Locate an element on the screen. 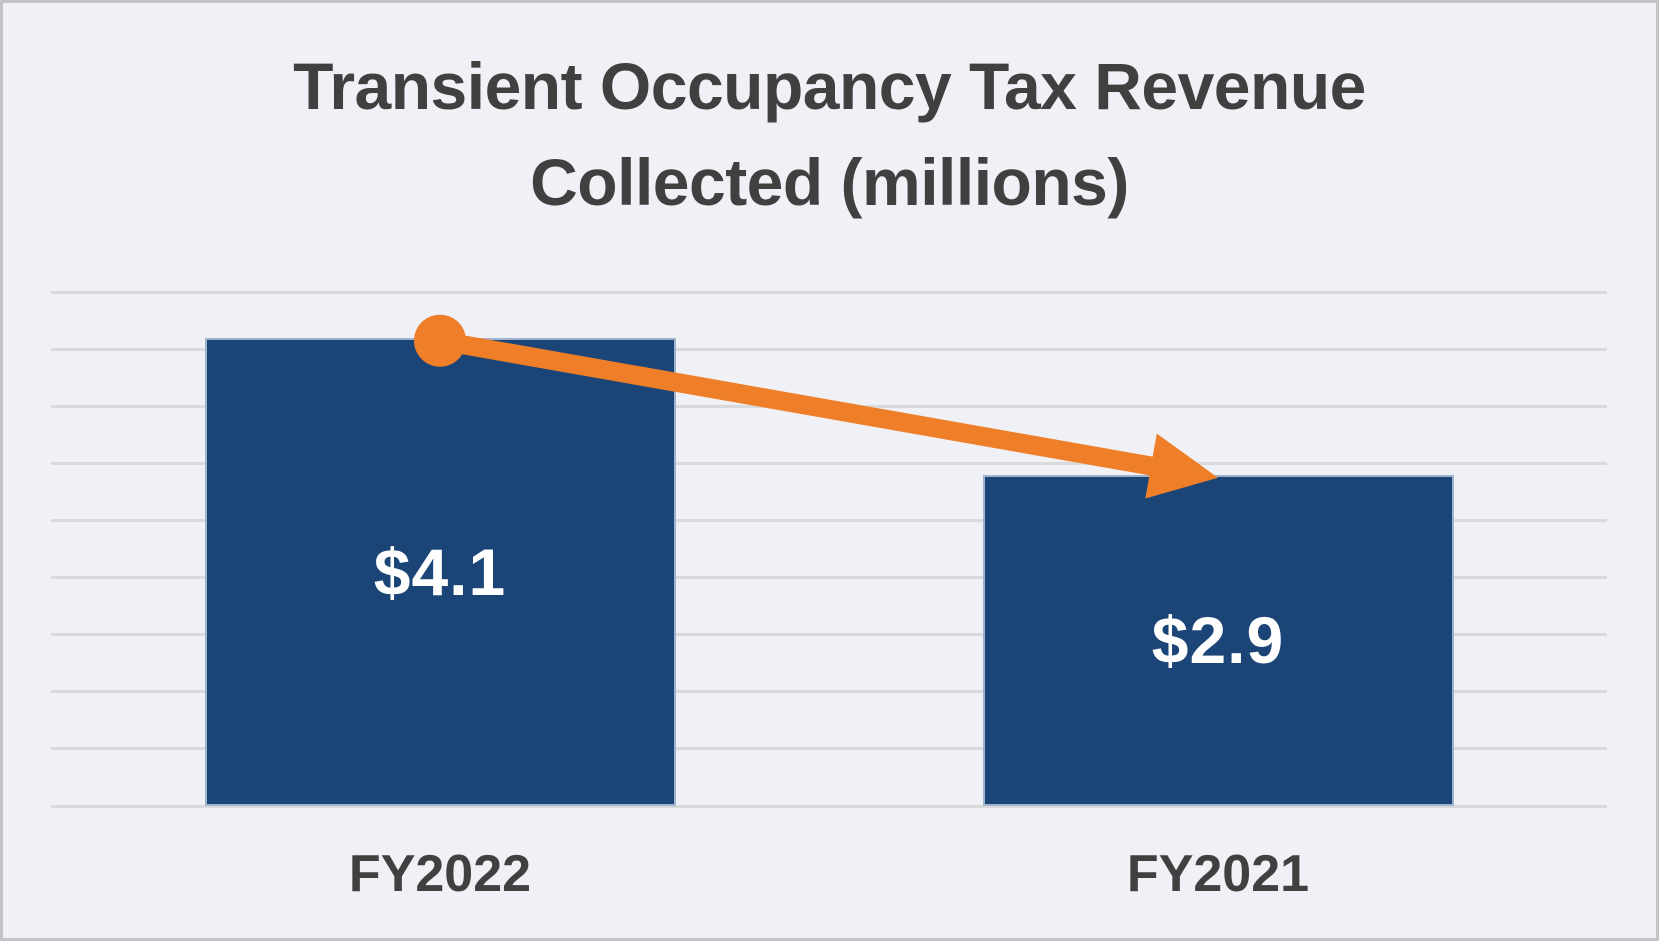  x-axis-label-fy2022: FY2022 is located at coordinates (440, 874).